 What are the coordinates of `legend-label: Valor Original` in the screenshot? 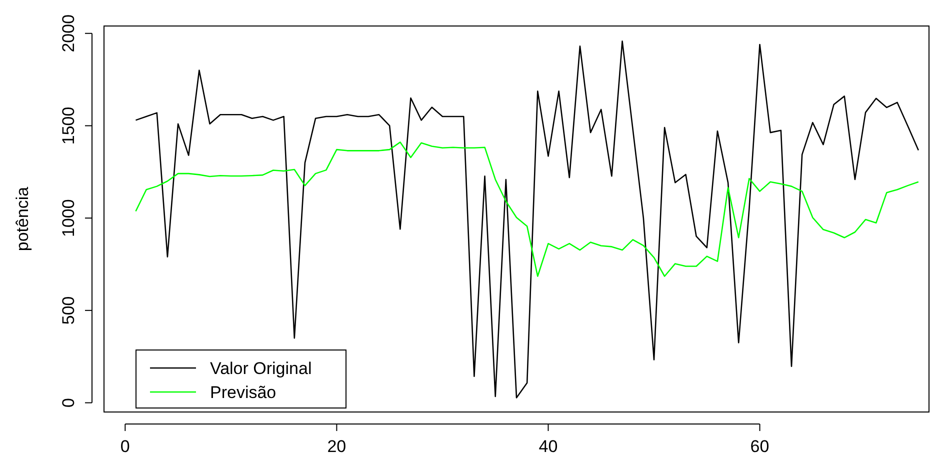 It's located at (261, 368).